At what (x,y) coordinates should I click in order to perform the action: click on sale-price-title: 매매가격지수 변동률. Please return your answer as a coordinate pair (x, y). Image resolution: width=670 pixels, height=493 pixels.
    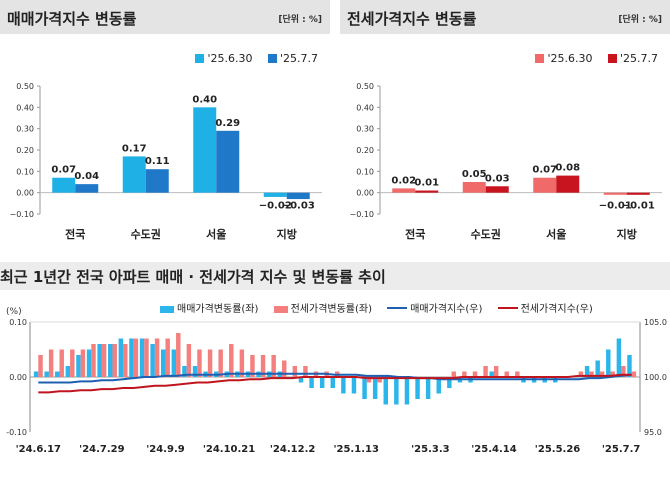
    Looking at the image, I should click on (72, 19).